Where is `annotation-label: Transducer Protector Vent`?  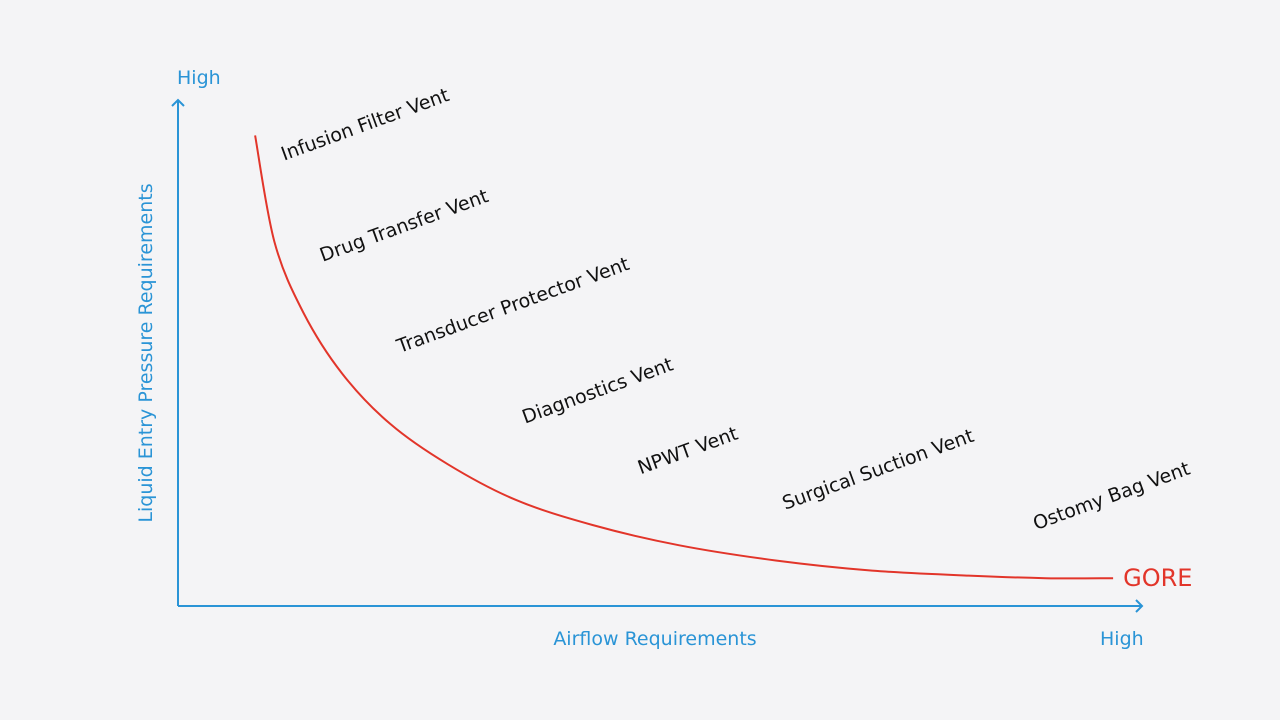
annotation-label: Transducer Protector Vent is located at coordinates (512, 305).